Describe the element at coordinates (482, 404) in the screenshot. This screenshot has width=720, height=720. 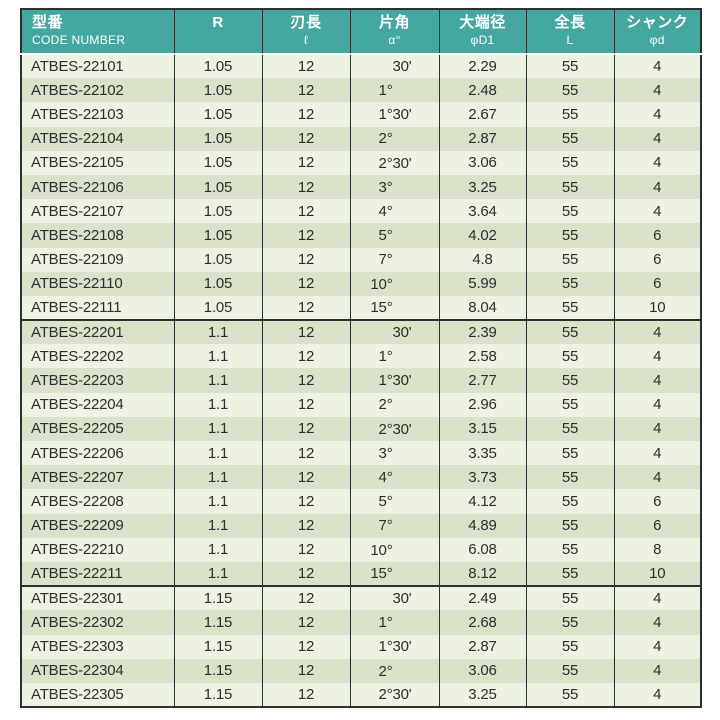
I see `large-end-diameter-cell: 2.96` at that location.